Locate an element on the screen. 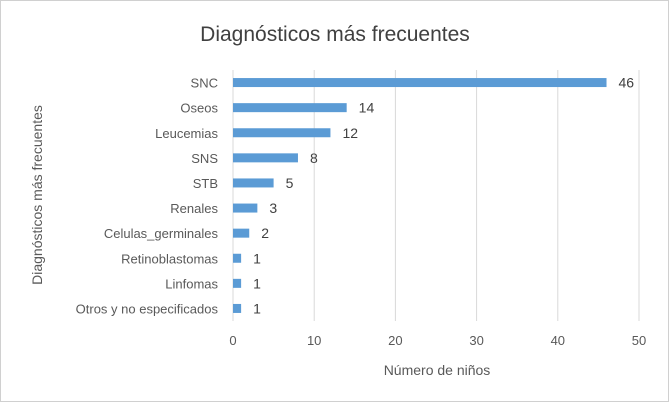 The image size is (669, 406). category-label: SNC is located at coordinates (204, 83).